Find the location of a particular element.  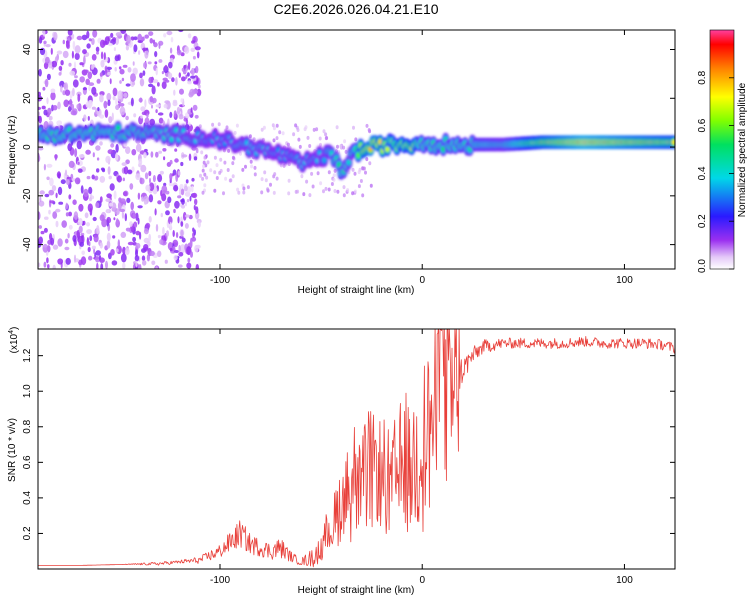

snr-x-tick-label: -100 is located at coordinates (220, 580).